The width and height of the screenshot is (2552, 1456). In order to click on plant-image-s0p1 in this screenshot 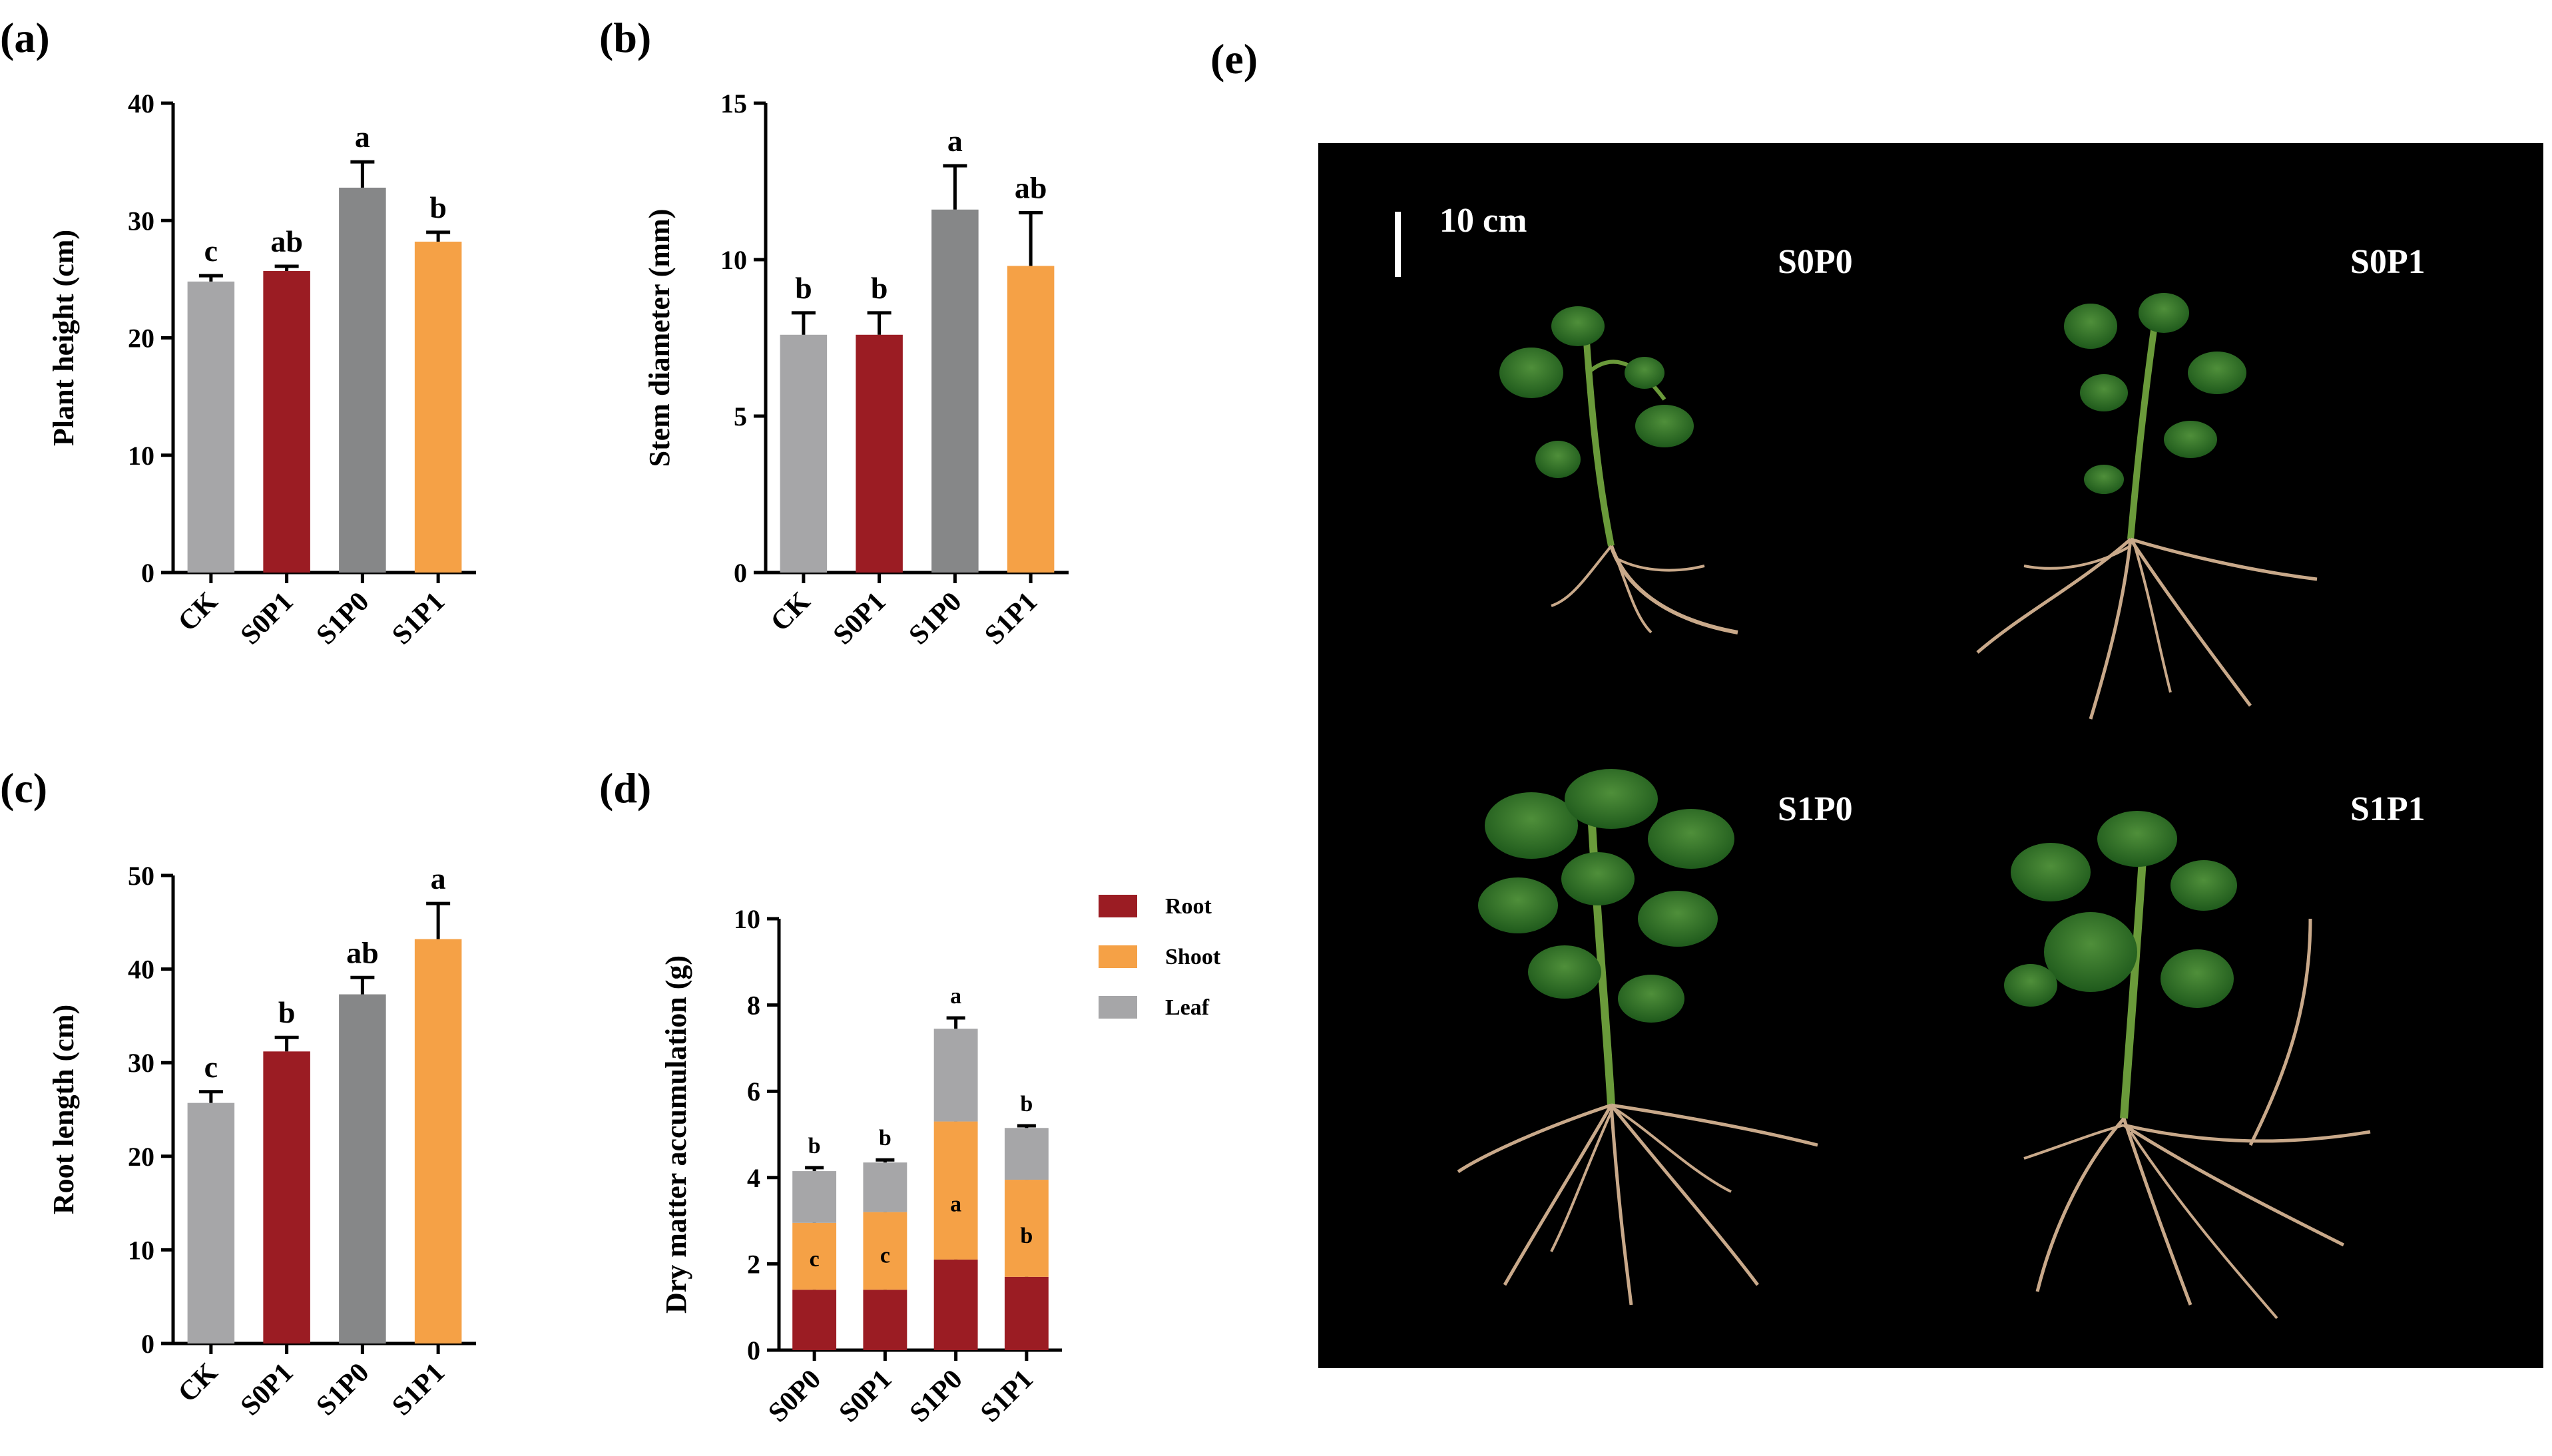, I will do `click(2147, 507)`.